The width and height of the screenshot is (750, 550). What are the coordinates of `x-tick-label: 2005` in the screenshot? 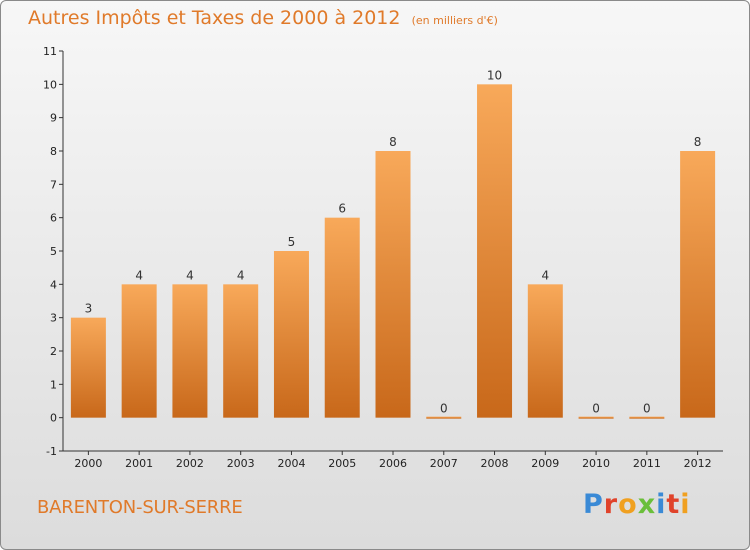 It's located at (342, 463).